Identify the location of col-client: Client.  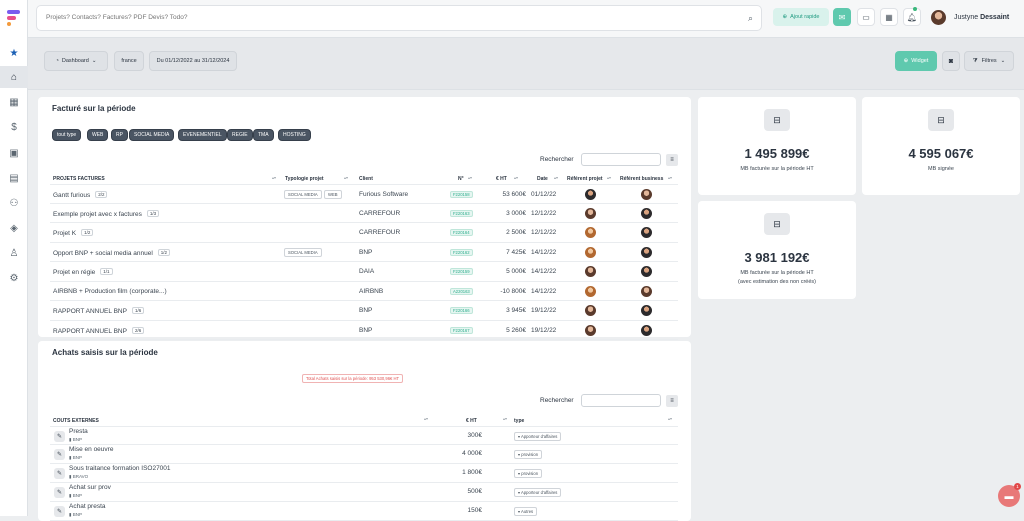
(366, 179).